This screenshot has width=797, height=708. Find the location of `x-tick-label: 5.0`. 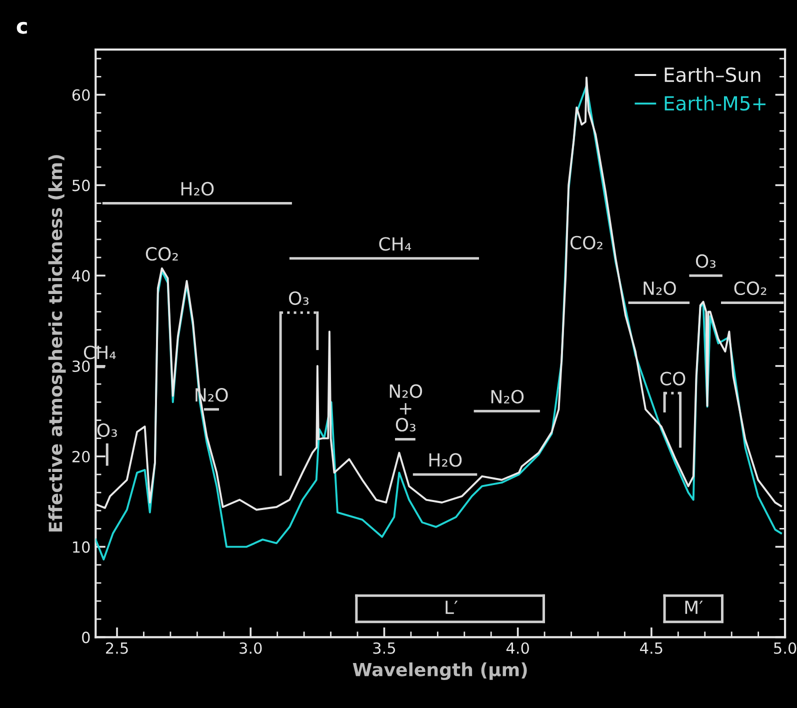

x-tick-label: 5.0 is located at coordinates (785, 648).